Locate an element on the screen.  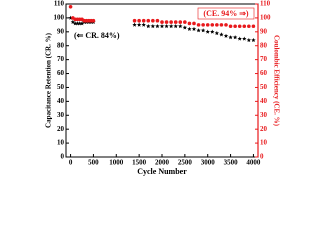
y-tick-label: 10 is located at coordinates (61, 143).